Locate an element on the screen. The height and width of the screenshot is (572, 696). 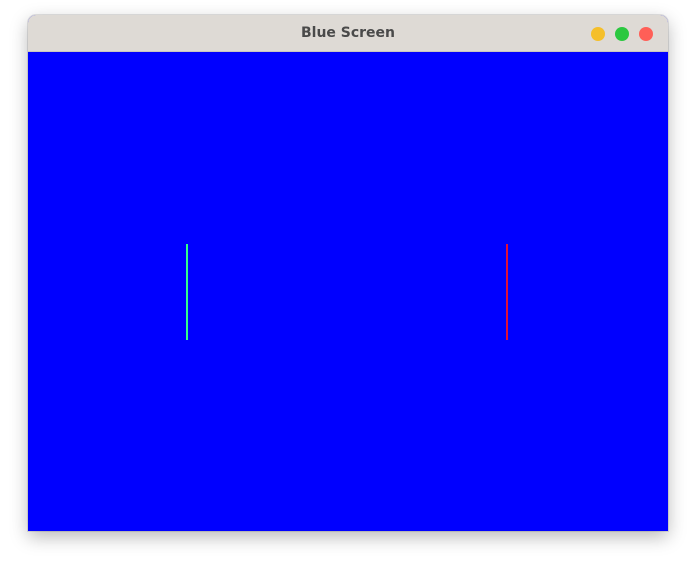
maximize-button is located at coordinates (622, 34).